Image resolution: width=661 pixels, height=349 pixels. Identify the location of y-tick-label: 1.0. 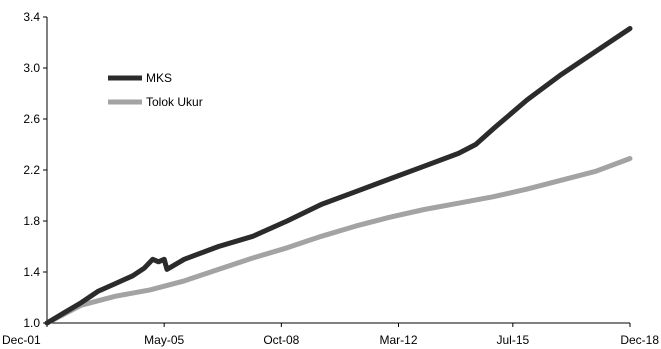
(31, 323).